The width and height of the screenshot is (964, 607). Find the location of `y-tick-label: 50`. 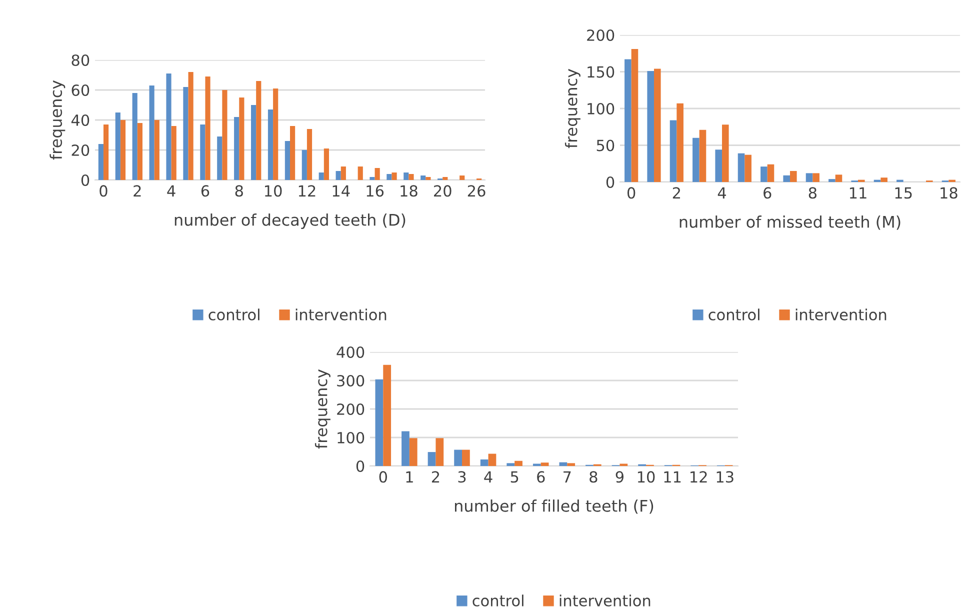

y-tick-label: 50 is located at coordinates (605, 146).